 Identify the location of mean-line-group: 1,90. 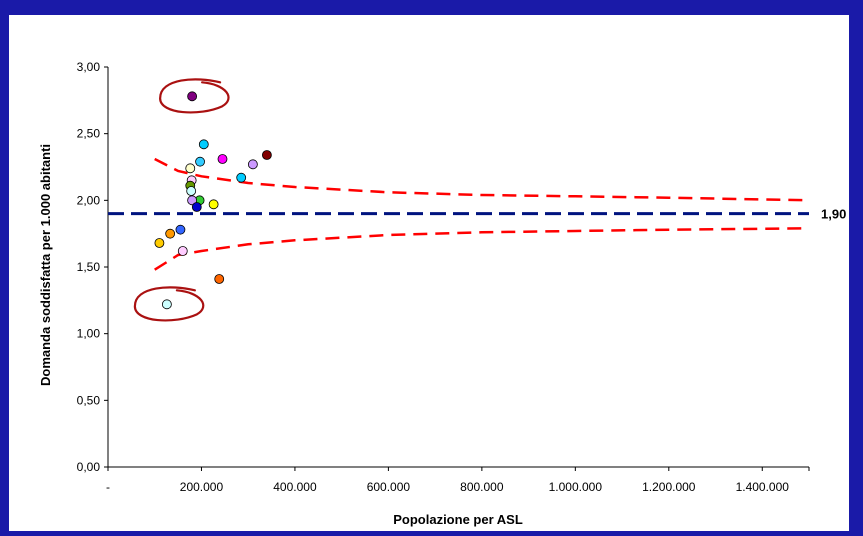
(477, 214).